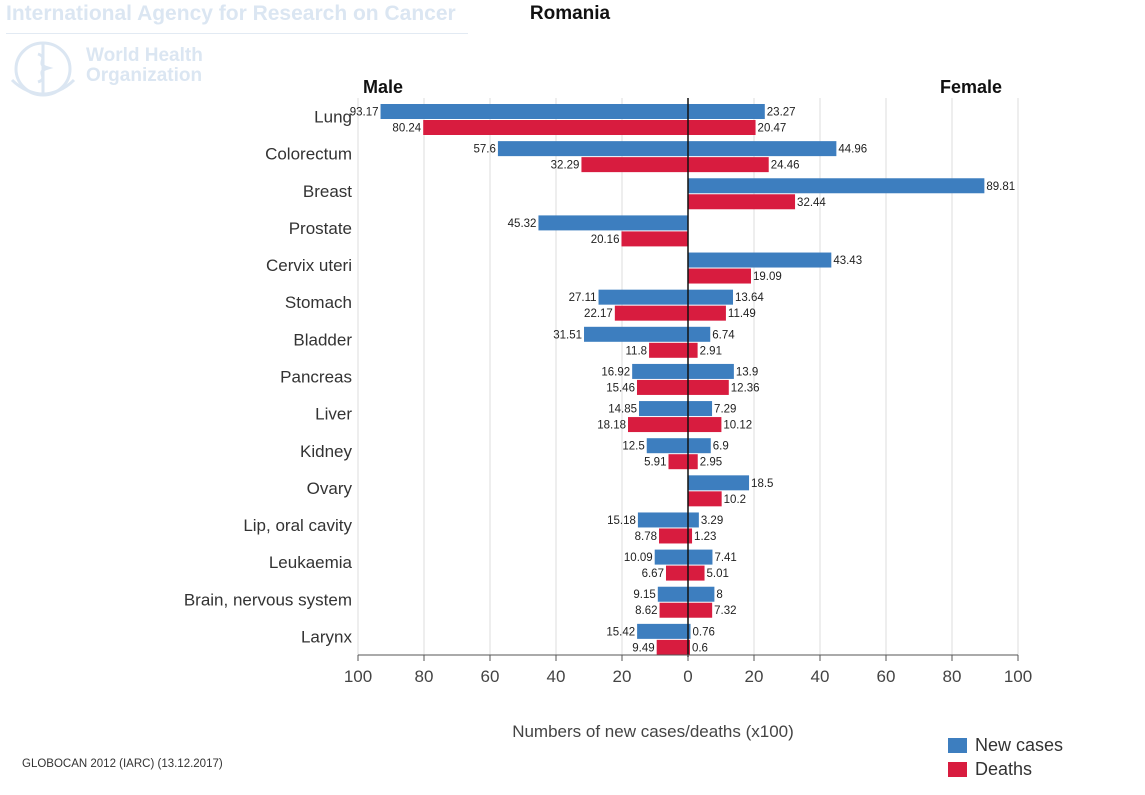 Image resolution: width=1145 pixels, height=795 pixels. I want to click on value-label: 5.91, so click(655, 463).